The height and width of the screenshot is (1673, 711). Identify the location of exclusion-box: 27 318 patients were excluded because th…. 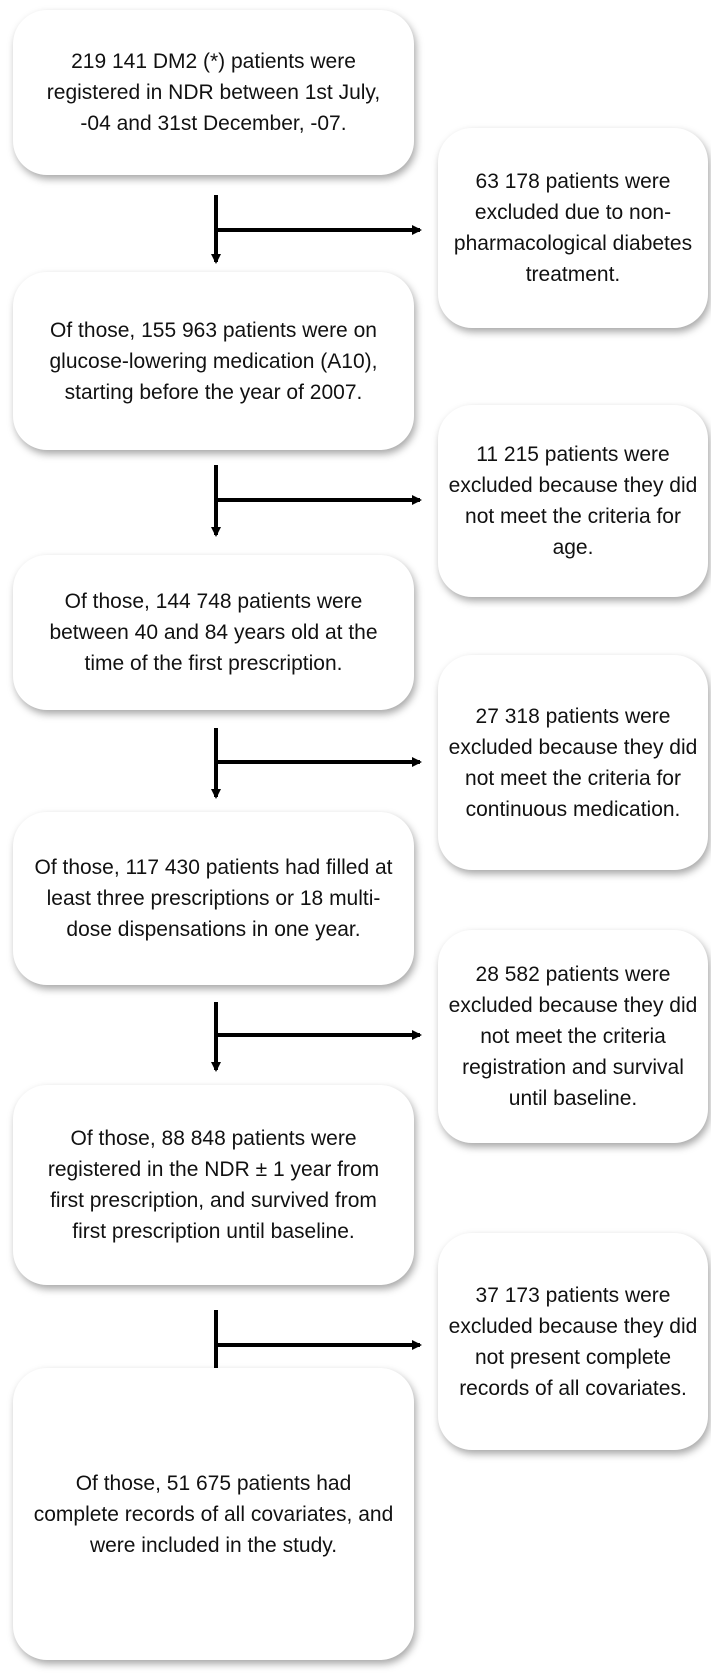
(573, 762).